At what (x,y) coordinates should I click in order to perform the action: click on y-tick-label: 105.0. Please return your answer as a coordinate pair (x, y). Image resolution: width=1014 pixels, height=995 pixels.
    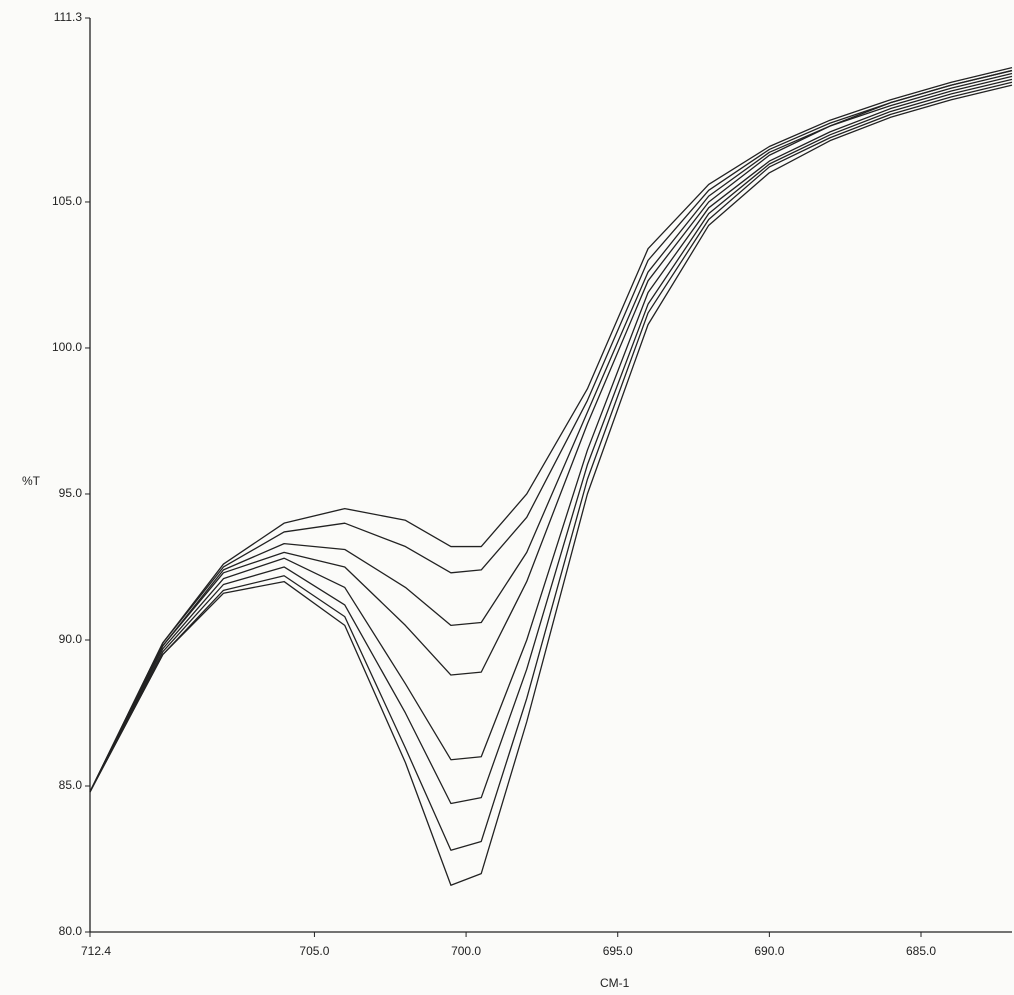
    Looking at the image, I should click on (67, 201).